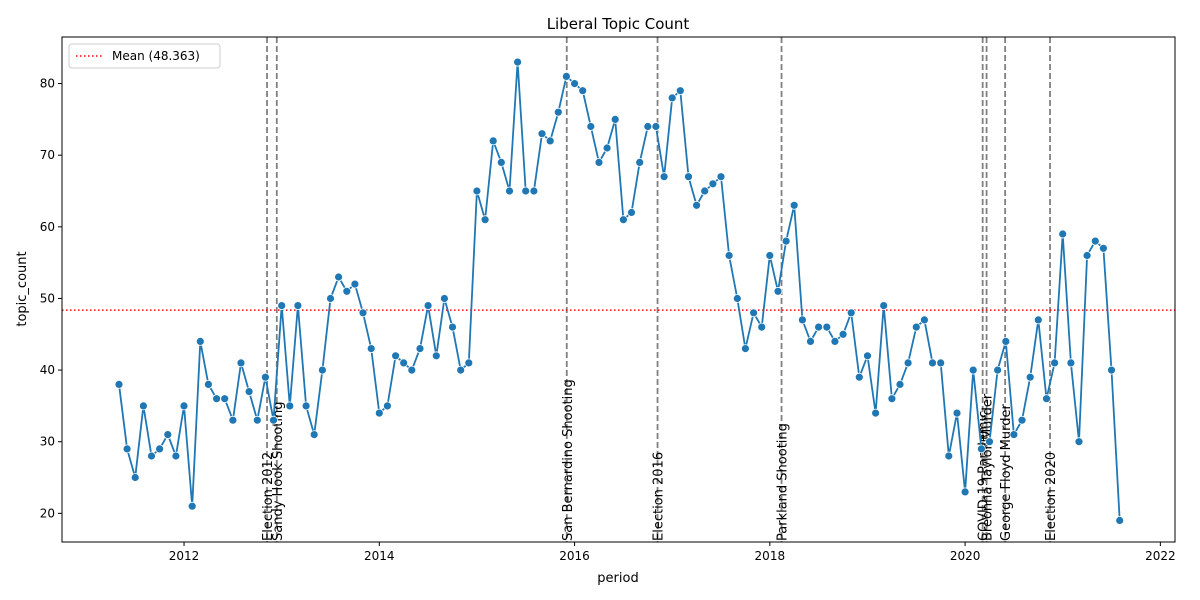  Describe the element at coordinates (379, 556) in the screenshot. I see `x-tick-label: 2014` at that location.